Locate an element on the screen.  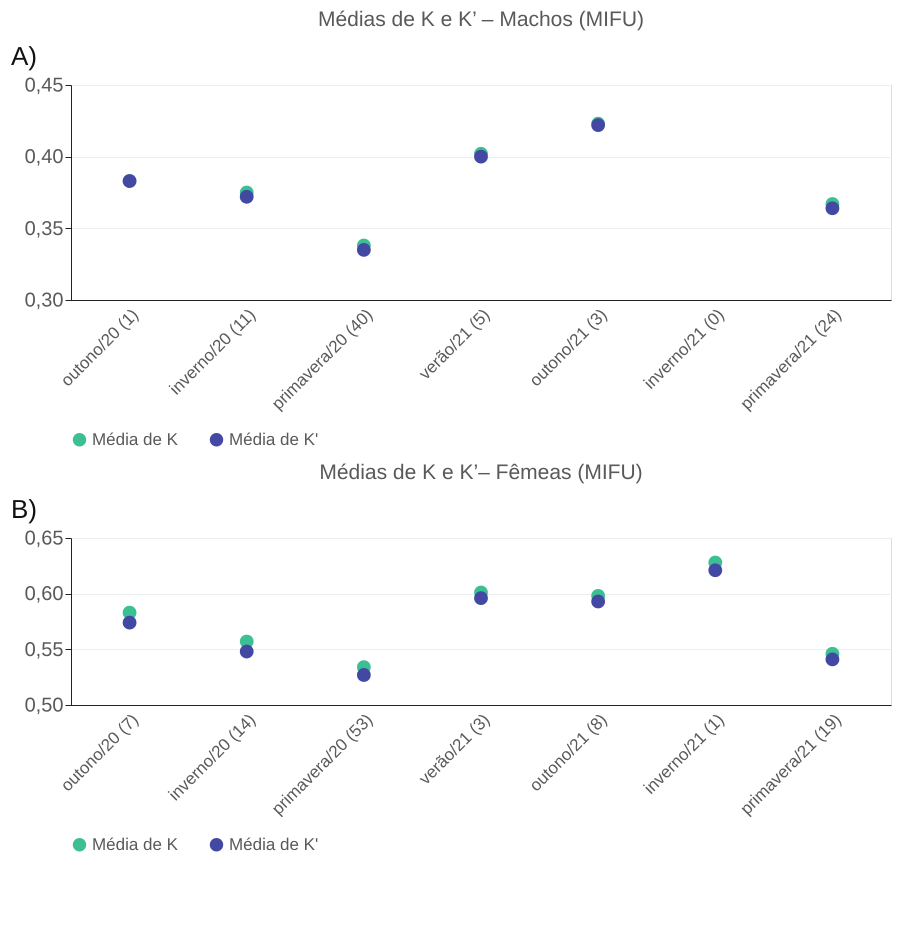
chart-title: Médias de K e K’– Fêmeas (MIFU) is located at coordinates (481, 472).